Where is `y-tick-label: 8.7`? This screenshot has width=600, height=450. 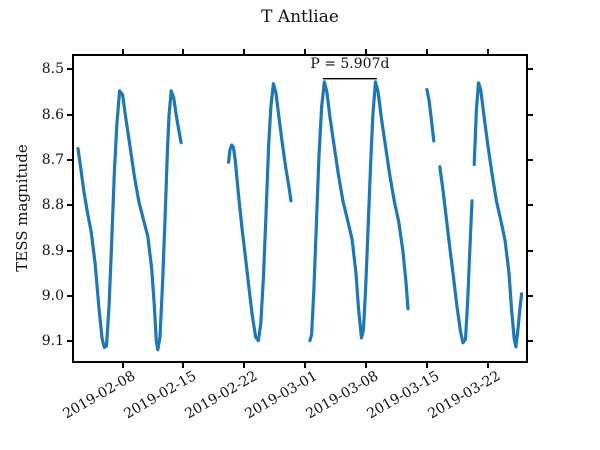
y-tick-label: 8.7 is located at coordinates (52, 159).